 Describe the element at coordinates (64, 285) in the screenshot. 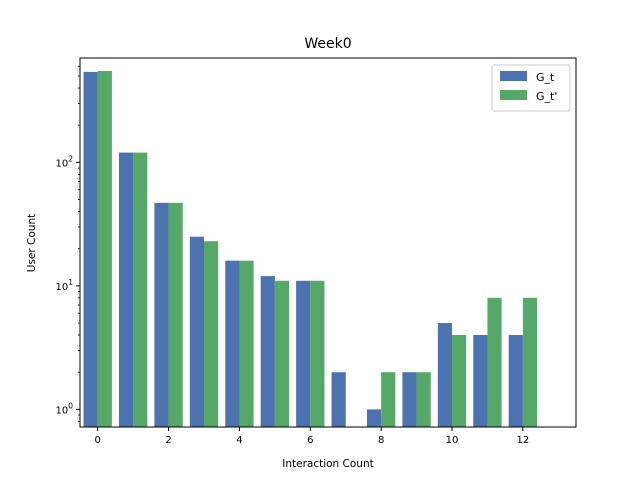

I see `y-tick-label: 10¹` at that location.